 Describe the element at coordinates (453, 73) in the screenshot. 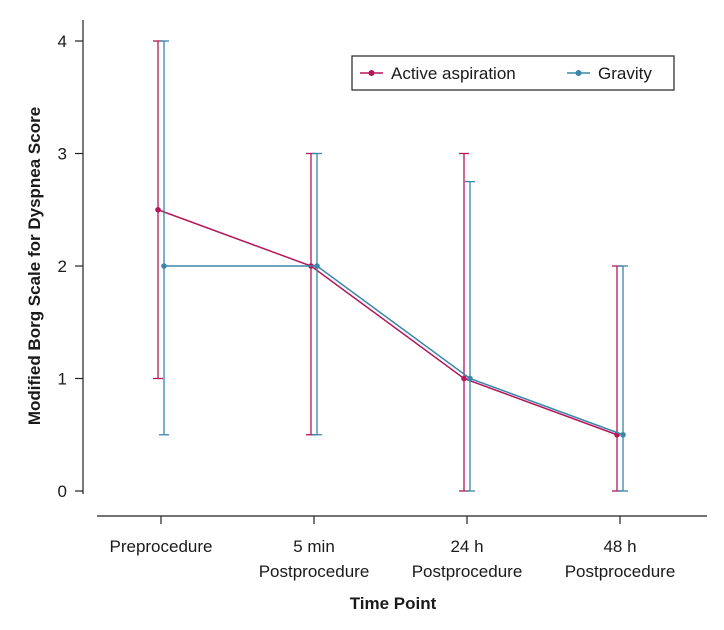

I see `legend-label: Active aspiration` at that location.